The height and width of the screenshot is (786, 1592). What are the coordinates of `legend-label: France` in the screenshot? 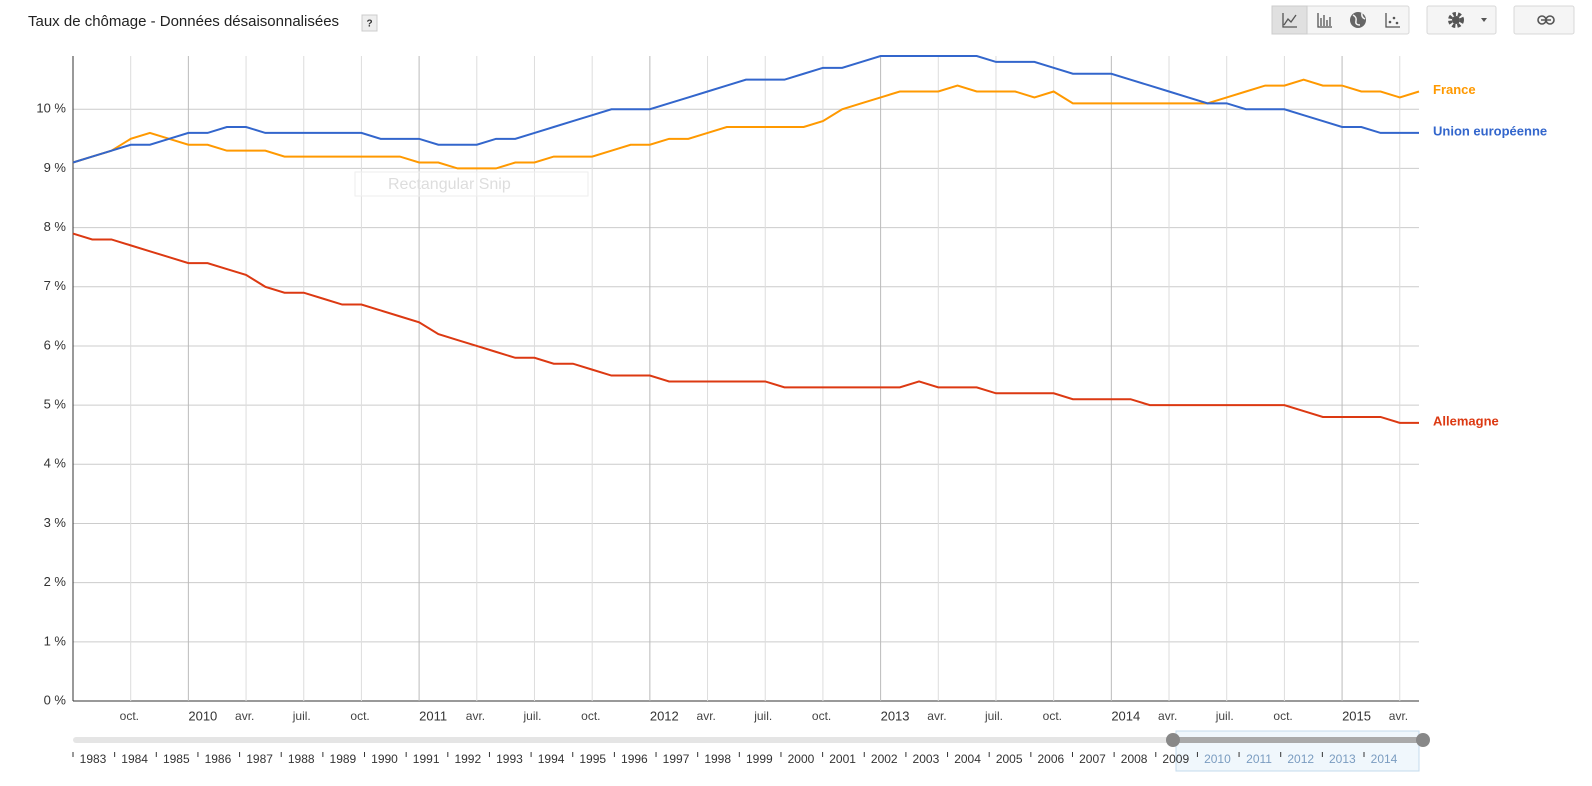 It's located at (1454, 89).